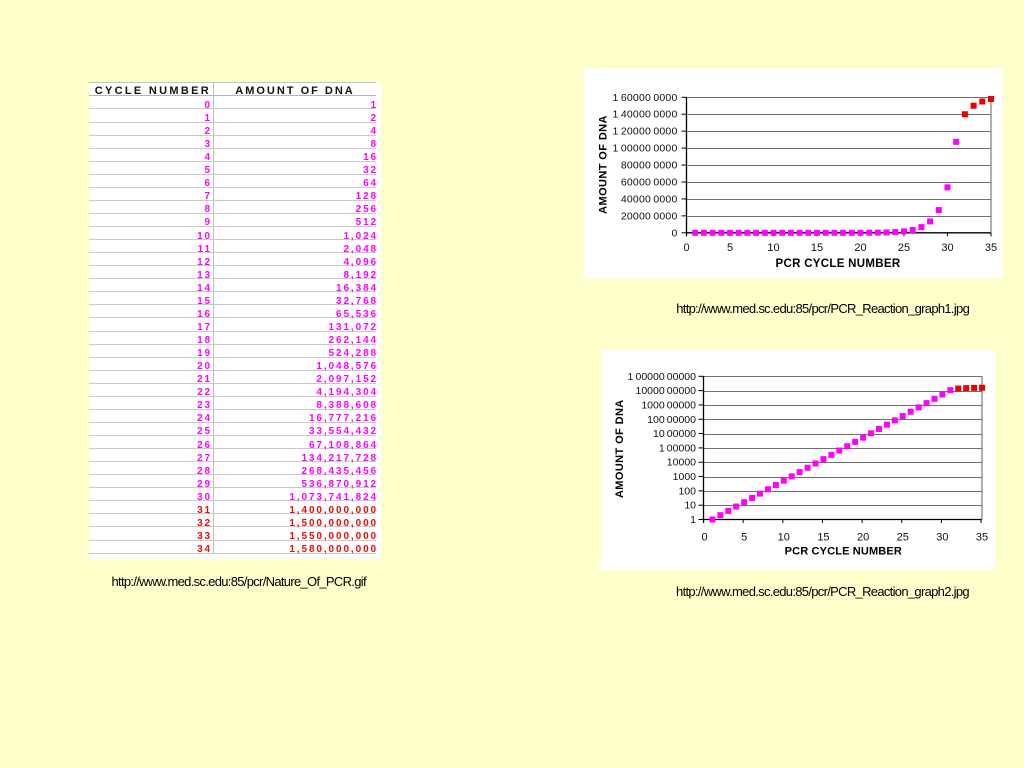 The width and height of the screenshot is (1024, 768). Describe the element at coordinates (644, 98) in the screenshot. I see `svg-text: 1 60000 0000` at that location.